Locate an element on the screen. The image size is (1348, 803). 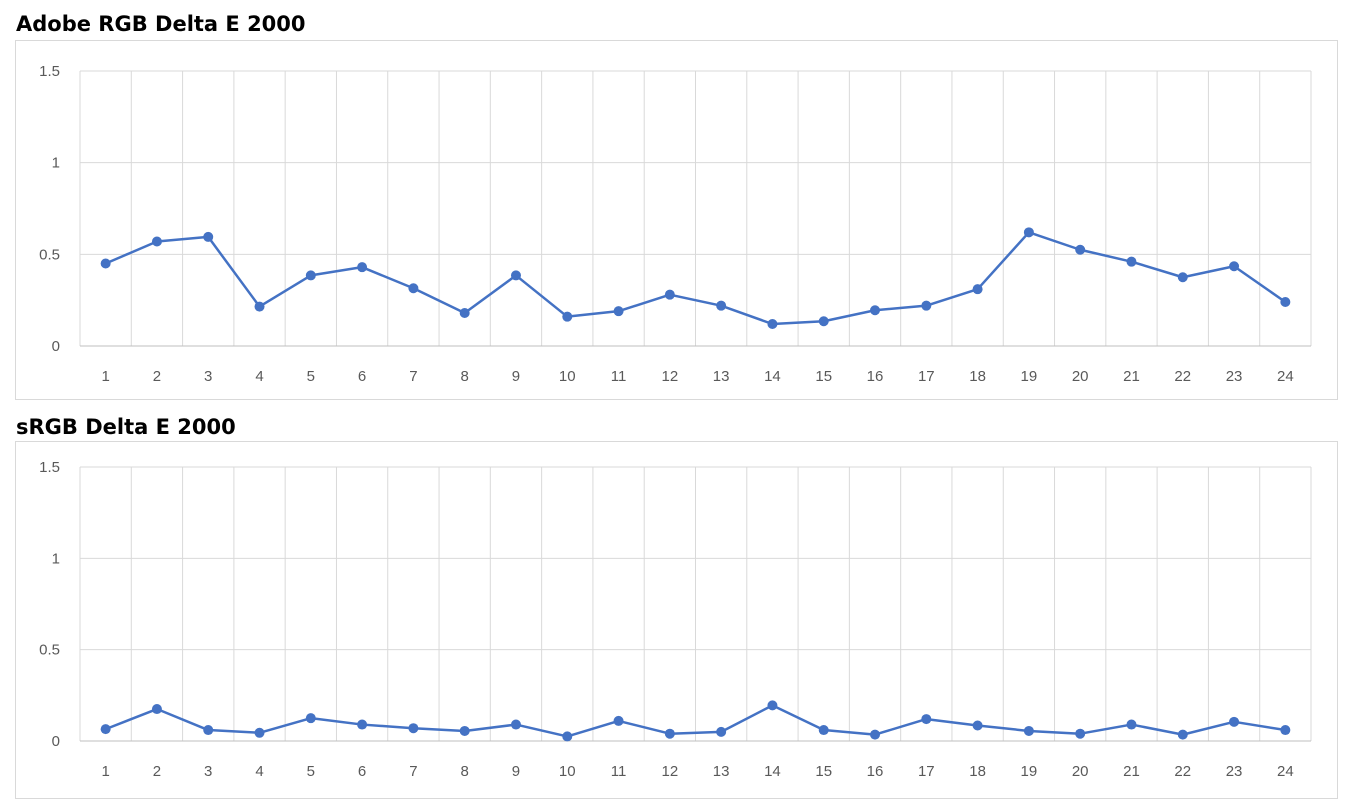
y-tick-label: 0.5 is located at coordinates (49, 254).